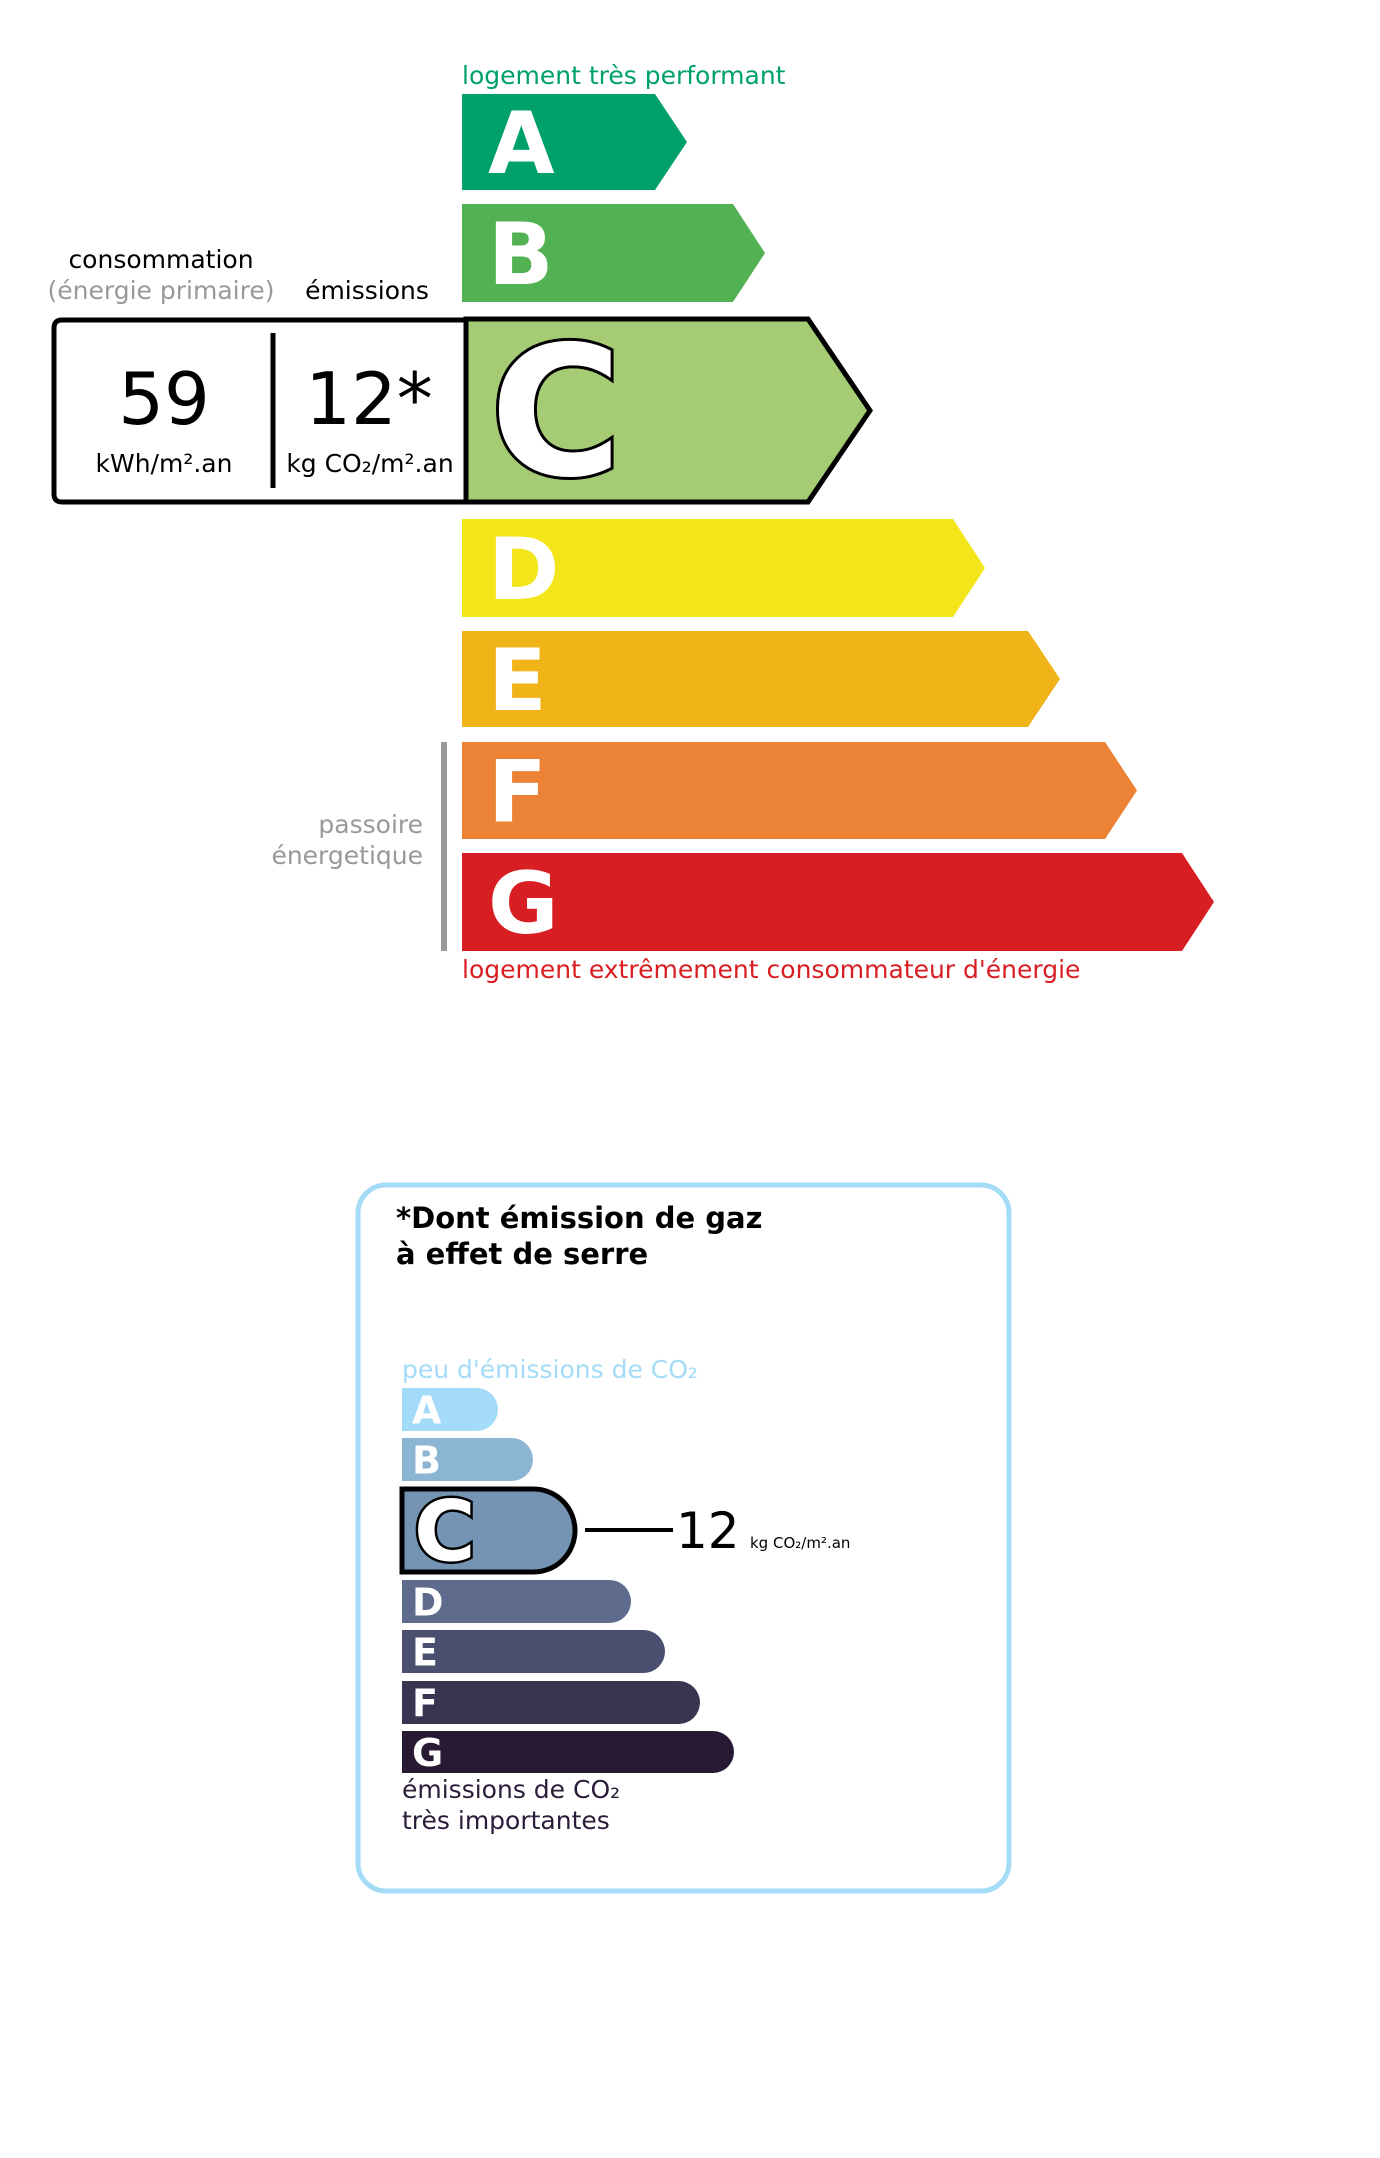 The height and width of the screenshot is (2158, 1380). Describe the element at coordinates (517, 793) in the screenshot. I see `energy-class-letter: F` at that location.